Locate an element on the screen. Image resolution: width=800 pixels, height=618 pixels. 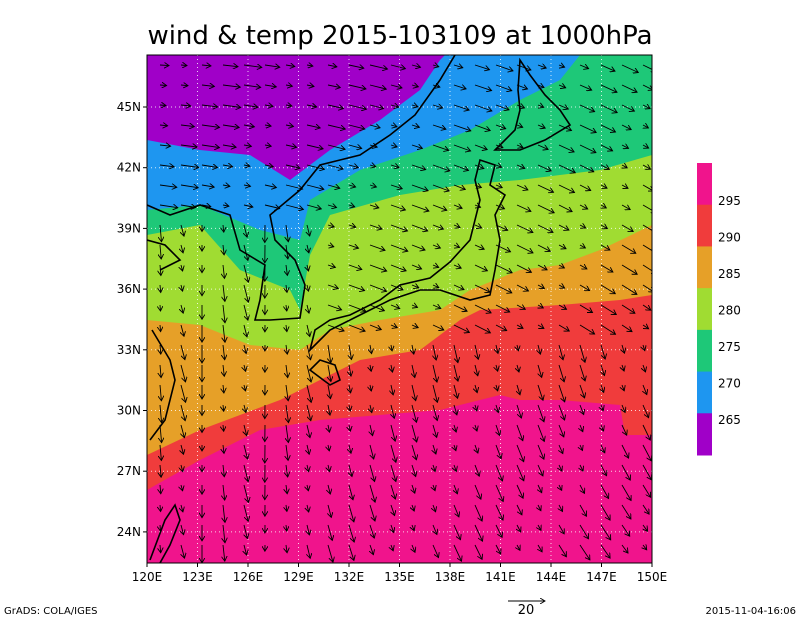
lat-label: 24N is located at coordinates (129, 532).